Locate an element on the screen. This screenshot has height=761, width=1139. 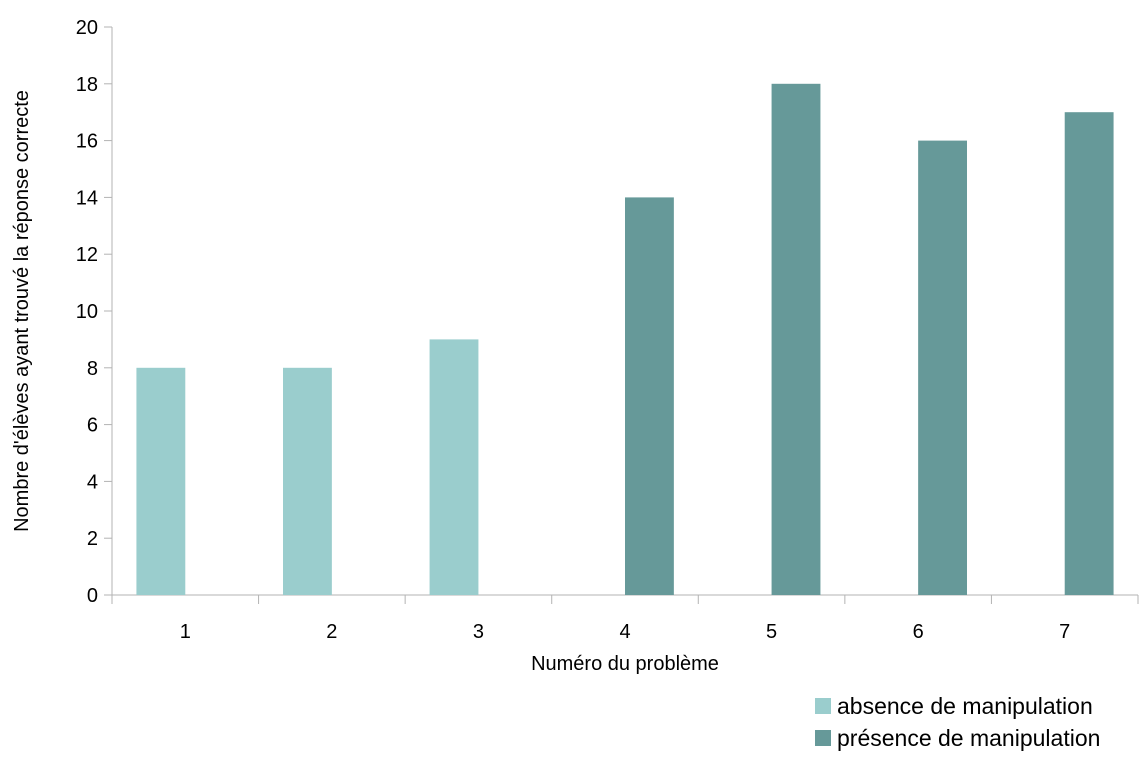
y-tick-label: 2 is located at coordinates (92, 539).